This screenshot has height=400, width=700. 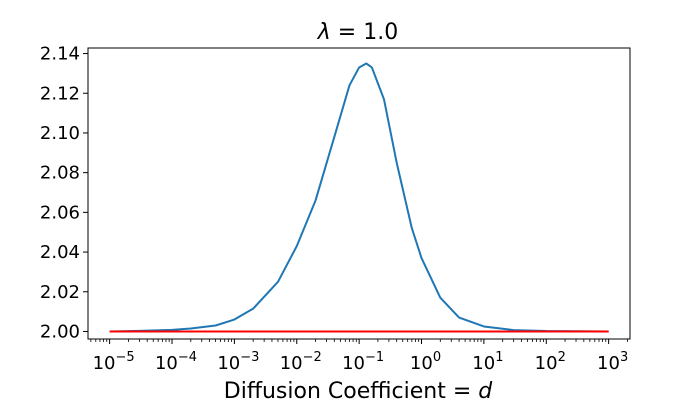 What do you see at coordinates (612, 362) in the screenshot?
I see `x-tick-label: 10³` at bounding box center [612, 362].